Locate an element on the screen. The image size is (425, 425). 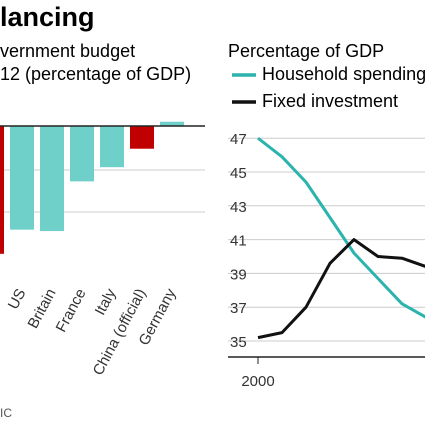
right-subtitle: Percentage of GDP is located at coordinates (306, 51).